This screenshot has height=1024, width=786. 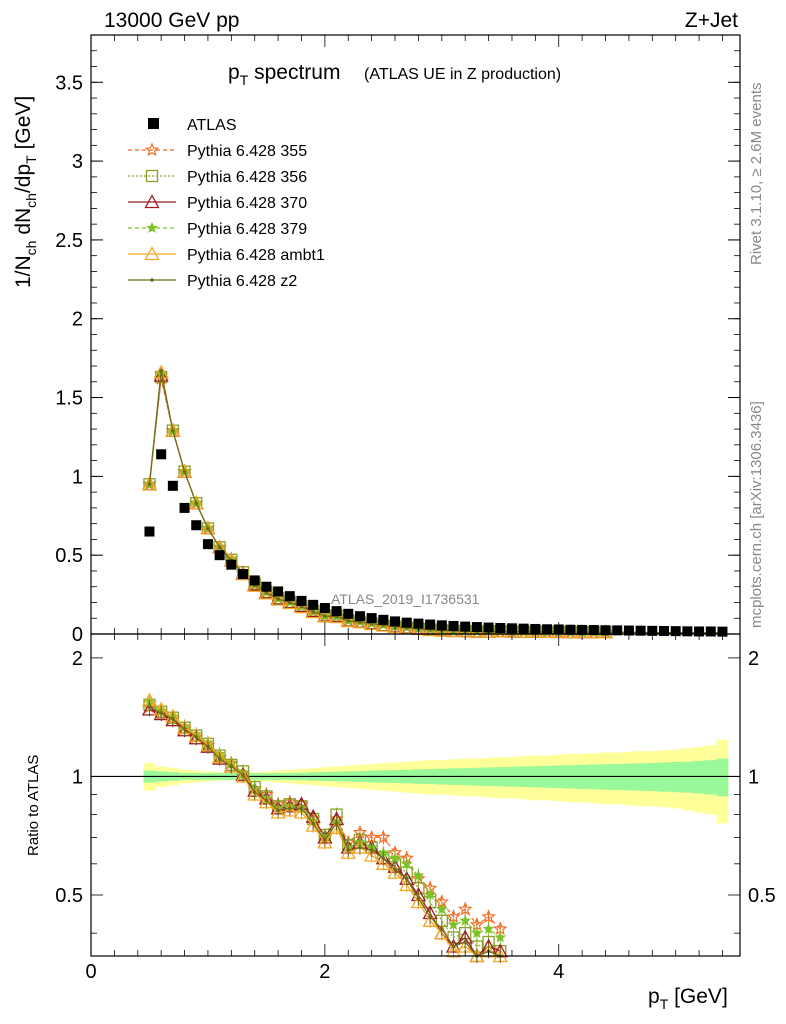 What do you see at coordinates (405, 599) in the screenshot?
I see `analysis-watermark: ATLAS_2019_I1736531` at bounding box center [405, 599].